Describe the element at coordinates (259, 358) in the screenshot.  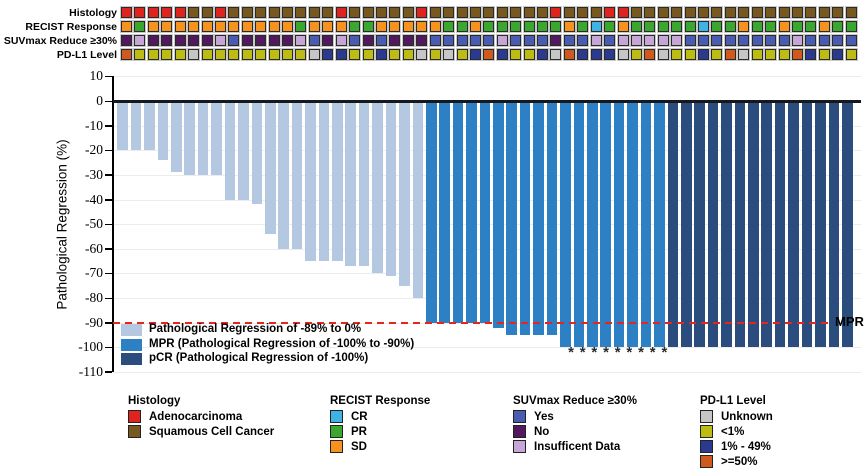
I see `bar-legend-label-pcr: pCR (Pathological Regression of -100%)` at that location.